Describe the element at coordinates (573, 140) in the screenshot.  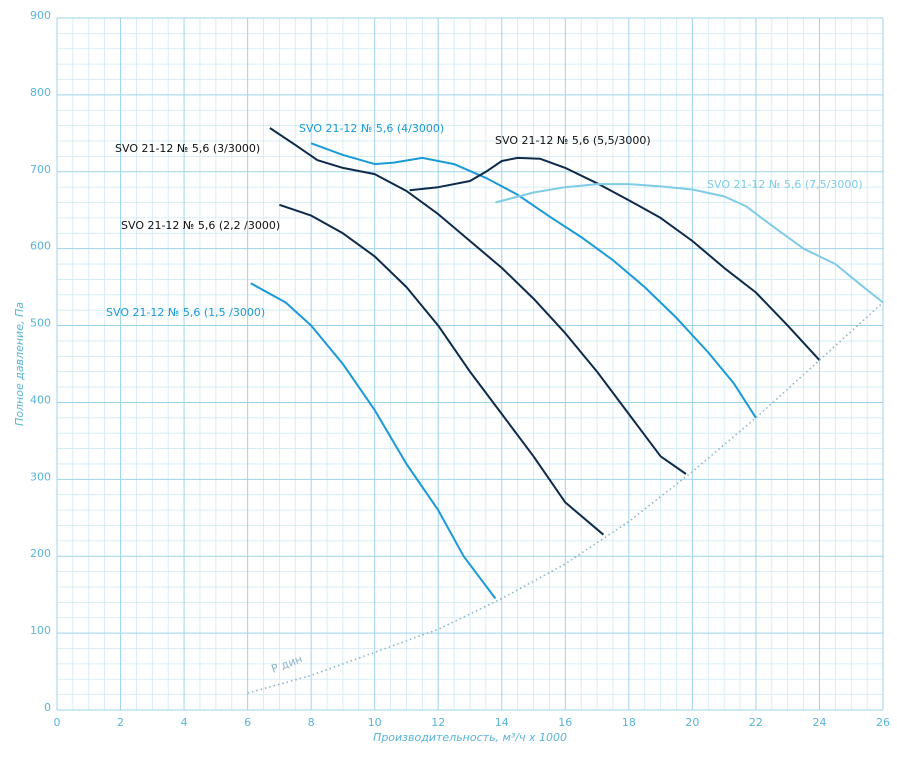
I see `series-label: SVO 21-12 № 5,6 (5,5/3000)` at that location.